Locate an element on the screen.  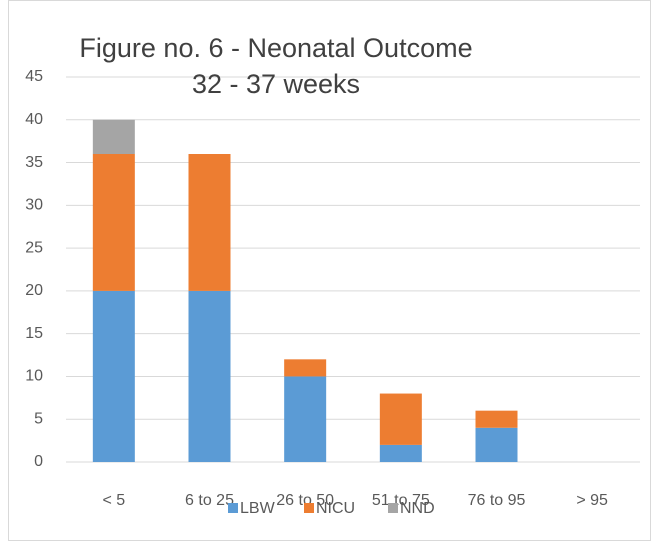
legend-label: NICU is located at coordinates (335, 508).